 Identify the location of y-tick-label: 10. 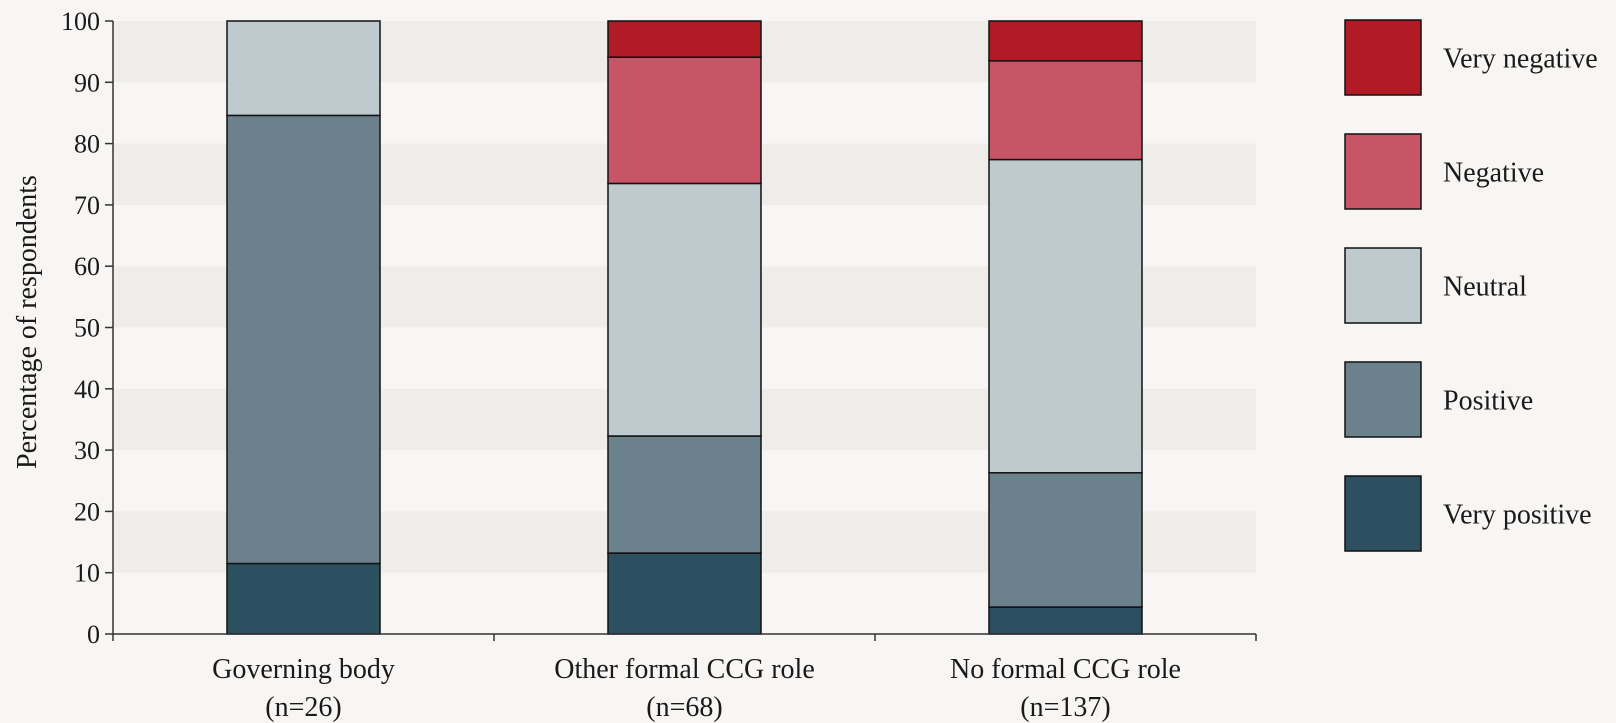
(87, 573).